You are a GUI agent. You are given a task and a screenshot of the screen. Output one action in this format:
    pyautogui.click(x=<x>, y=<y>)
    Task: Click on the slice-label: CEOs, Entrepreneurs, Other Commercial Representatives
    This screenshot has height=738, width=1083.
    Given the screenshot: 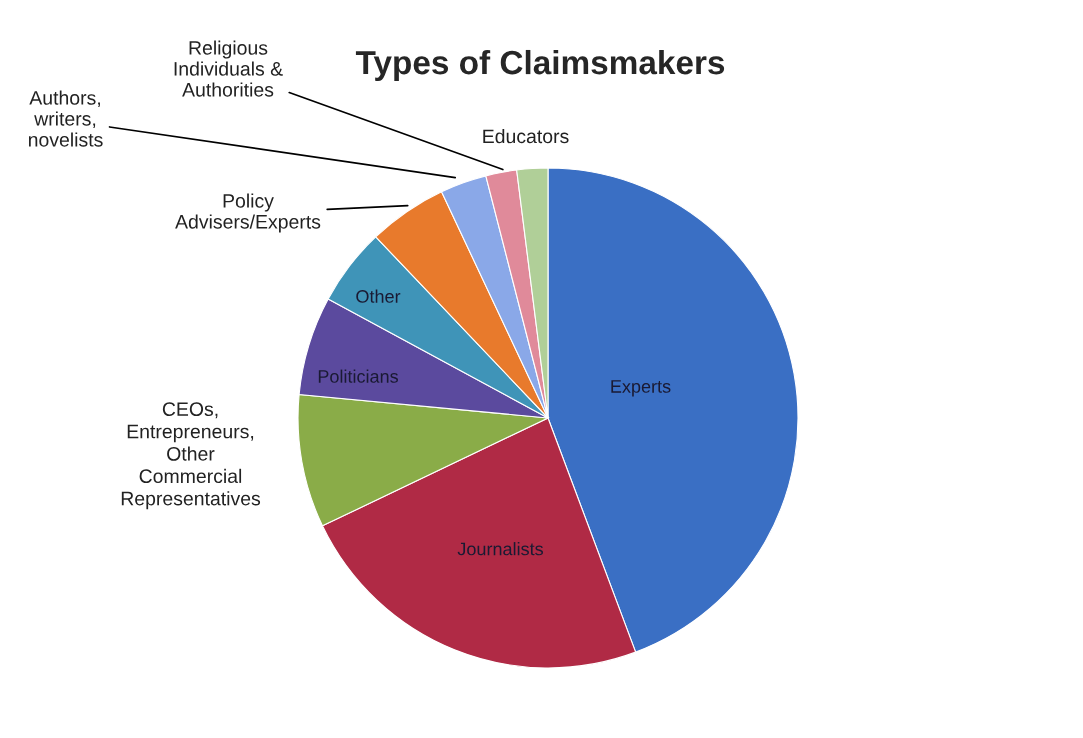 What is the action you would take?
    pyautogui.click(x=191, y=456)
    